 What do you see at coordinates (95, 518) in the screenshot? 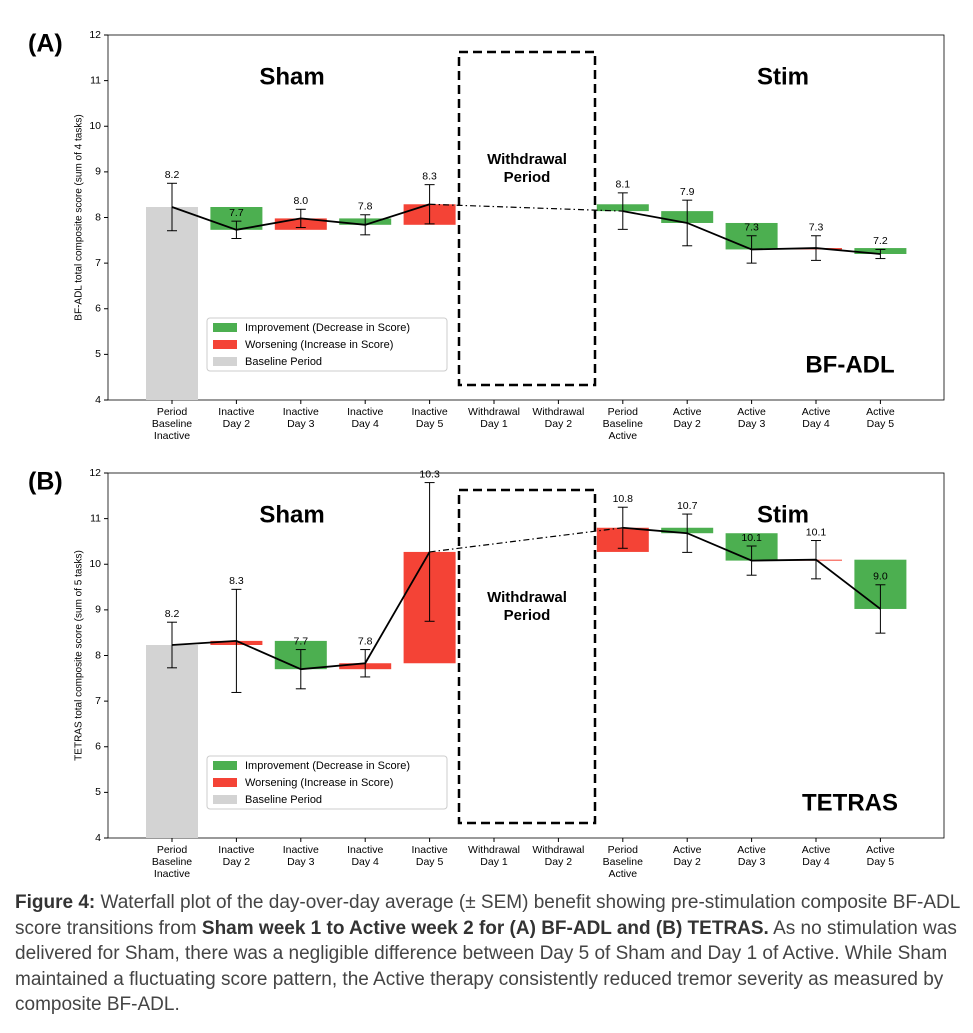
I see `y-tick-label: 11` at bounding box center [95, 518].